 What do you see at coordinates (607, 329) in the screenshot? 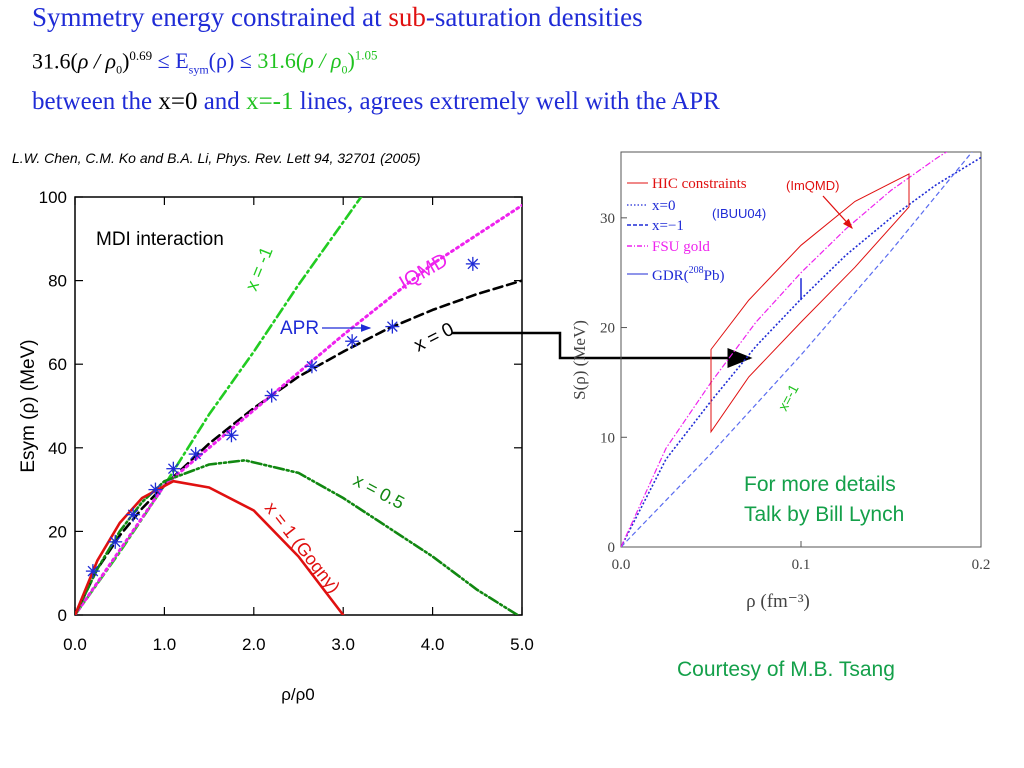
I see `right-ytick-label: 20` at bounding box center [607, 329].